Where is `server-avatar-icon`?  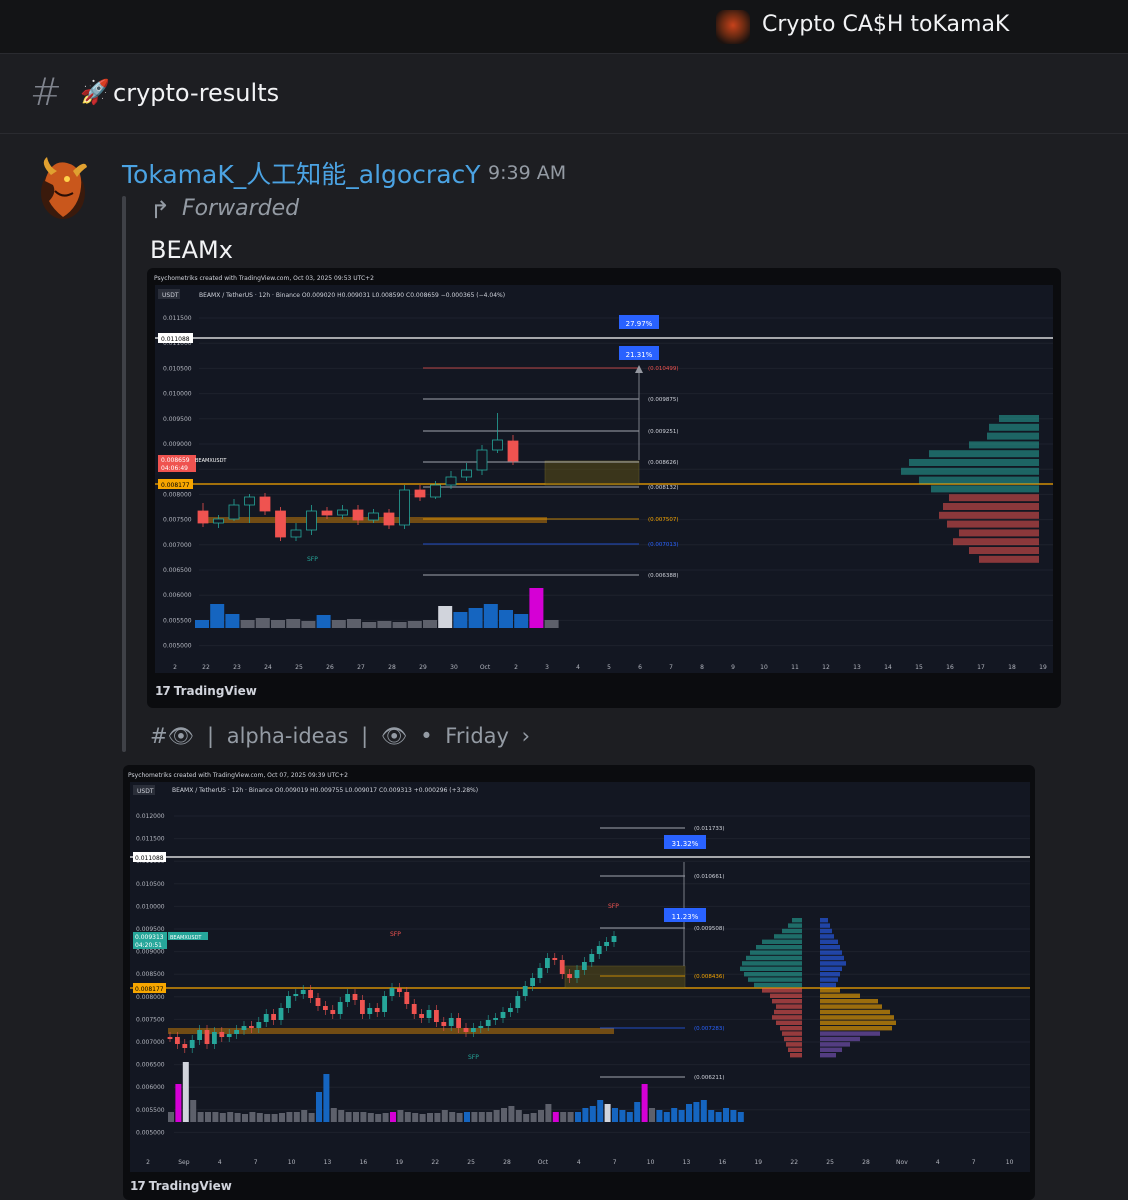 server-avatar-icon is located at coordinates (733, 27).